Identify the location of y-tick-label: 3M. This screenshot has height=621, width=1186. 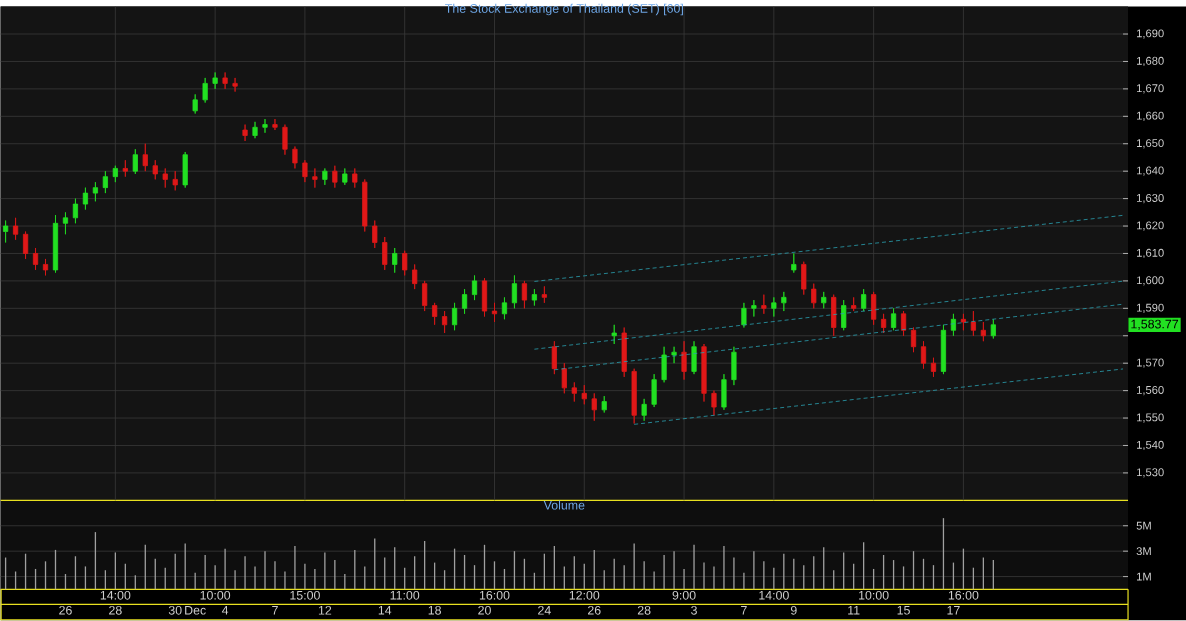
(1143, 551).